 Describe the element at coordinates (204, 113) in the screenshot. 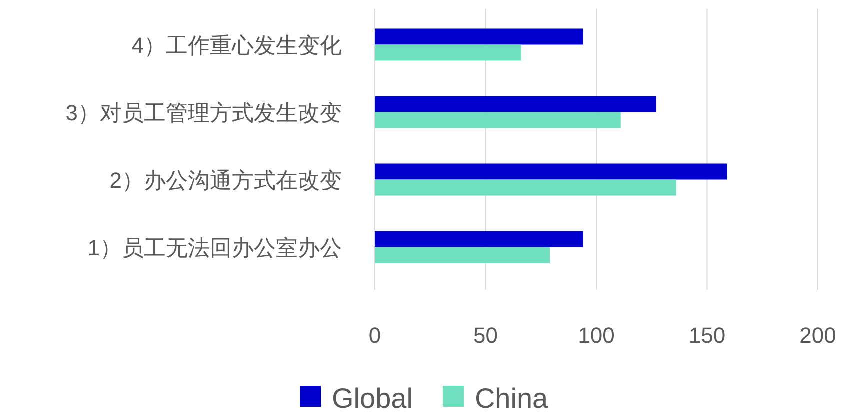

I see `y-tick-label: 3）对员工管理方式发生改变` at that location.